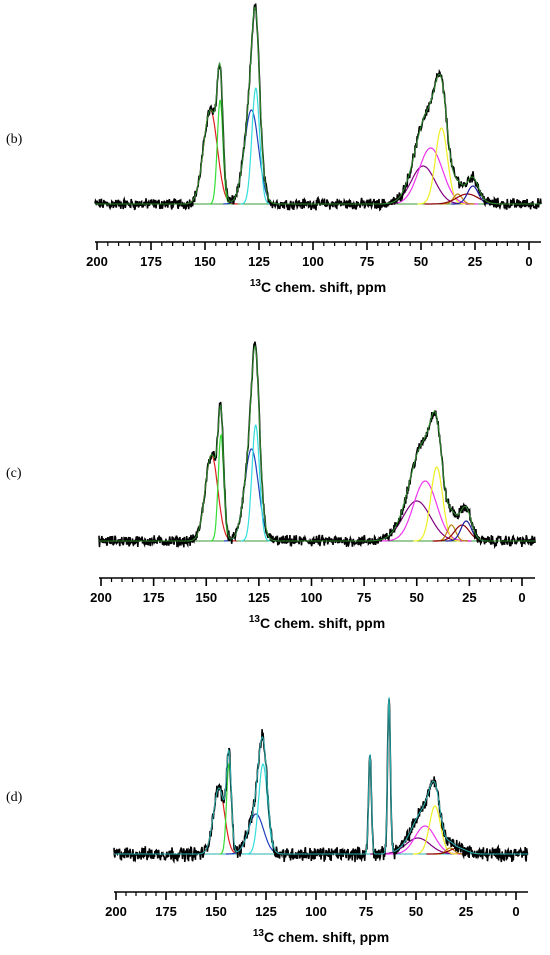 The width and height of the screenshot is (550, 955). I want to click on fit-envelope, so click(321, 776).